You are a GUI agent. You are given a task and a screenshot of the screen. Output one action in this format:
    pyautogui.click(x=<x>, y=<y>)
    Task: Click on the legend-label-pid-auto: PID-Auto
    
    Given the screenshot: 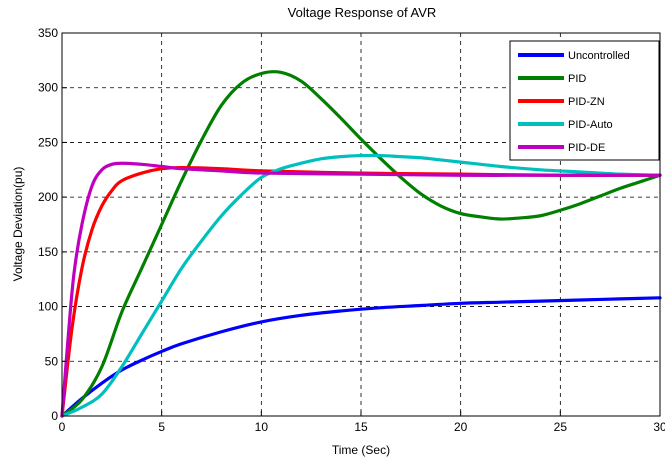 What is the action you would take?
    pyautogui.click(x=590, y=125)
    